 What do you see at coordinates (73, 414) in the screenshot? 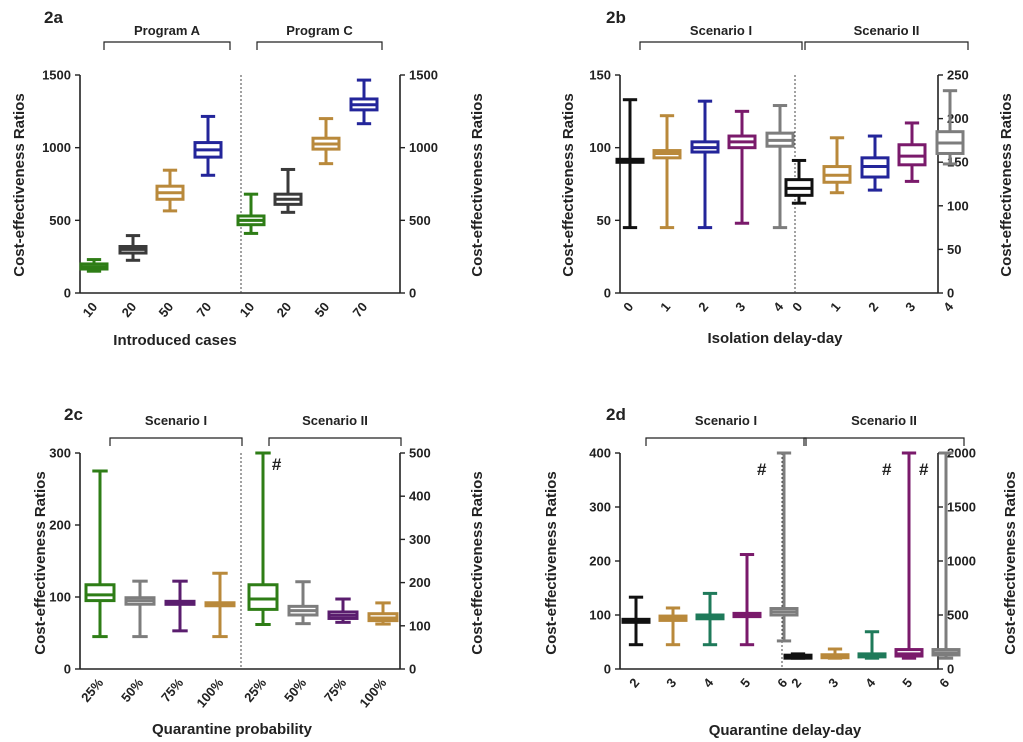
I see `panel-title: 2c` at bounding box center [73, 414].